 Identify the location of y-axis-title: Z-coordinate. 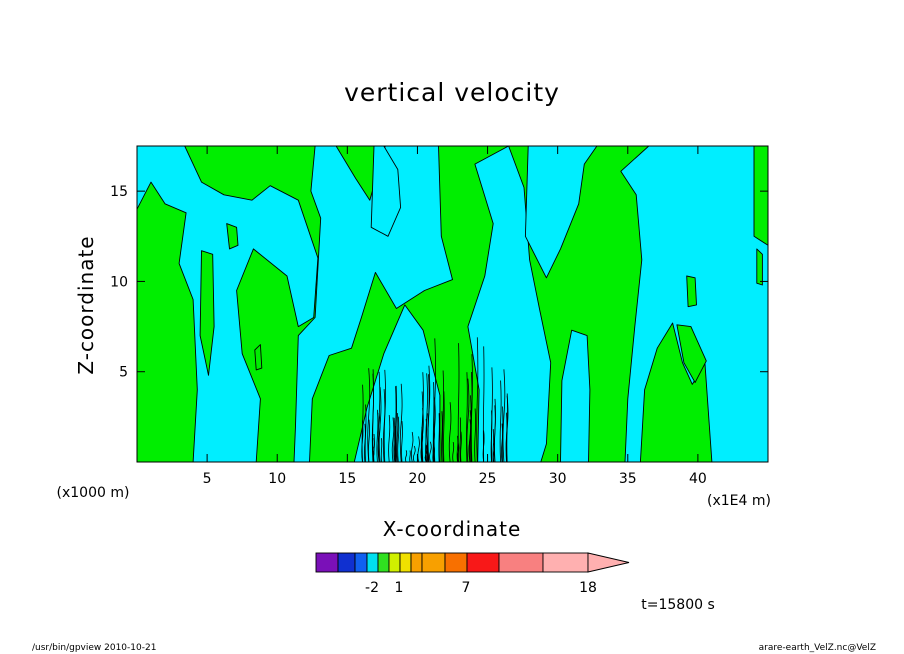
(86, 304).